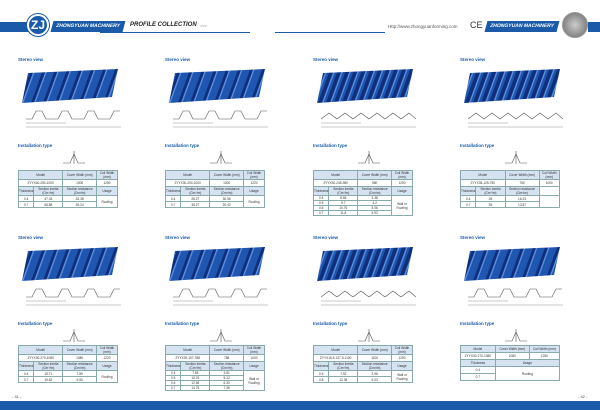 Image resolution: width=600 pixels, height=410 pixels. I want to click on coil-cell: 1200, so click(402, 183).